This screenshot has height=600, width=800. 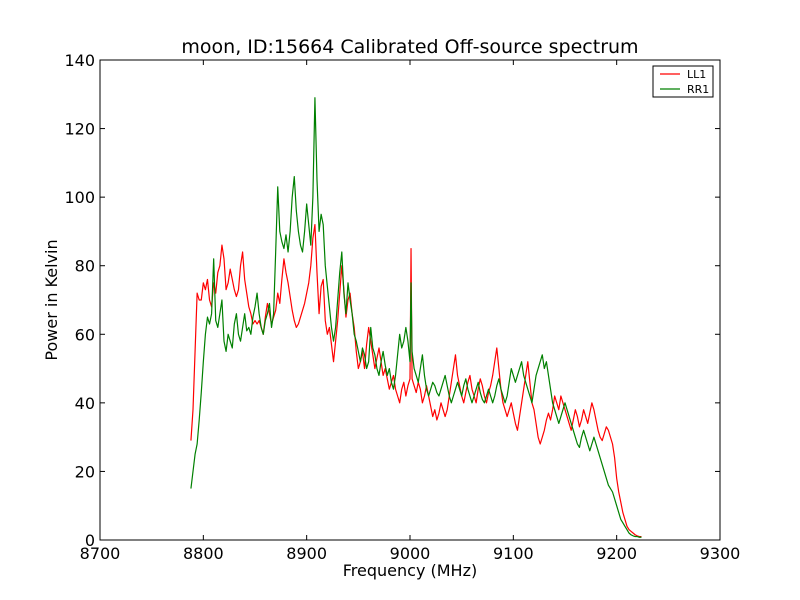 What do you see at coordinates (79, 129) in the screenshot?
I see `y-tick-label: 120` at bounding box center [79, 129].